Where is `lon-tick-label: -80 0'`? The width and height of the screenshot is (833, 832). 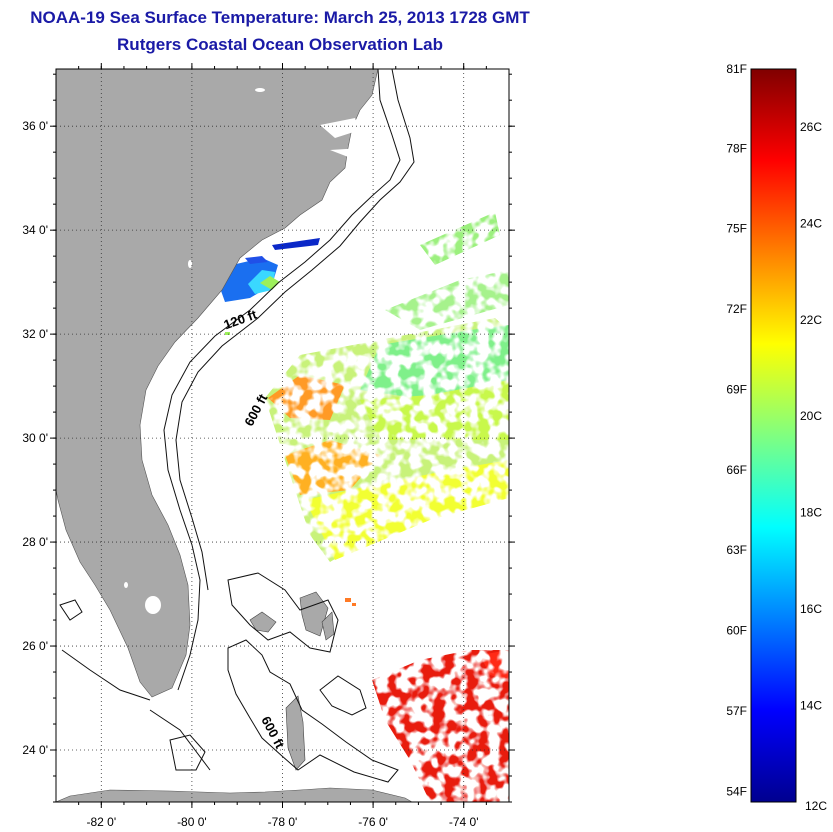 lon-tick-label: -80 0' is located at coordinates (192, 822).